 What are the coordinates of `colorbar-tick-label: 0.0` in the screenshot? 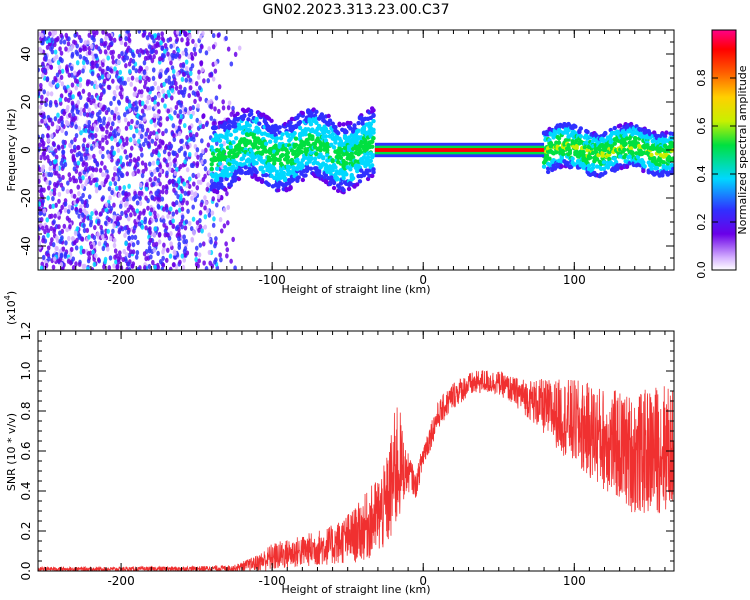 It's located at (701, 270).